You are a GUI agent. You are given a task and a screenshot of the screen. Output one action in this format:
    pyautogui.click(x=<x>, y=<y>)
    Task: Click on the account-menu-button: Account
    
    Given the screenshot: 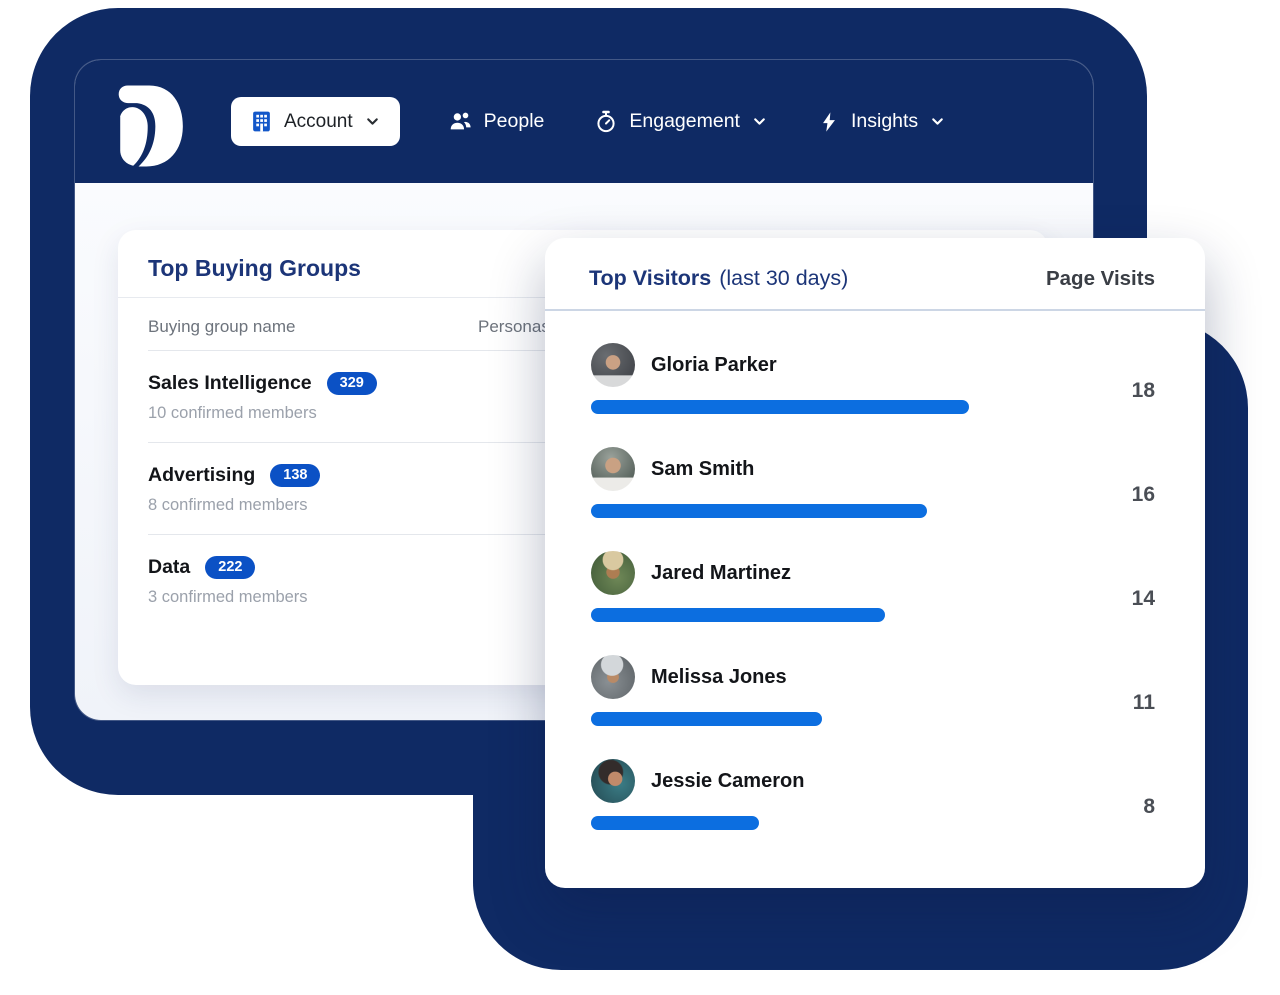 What is the action you would take?
    pyautogui.click(x=315, y=121)
    